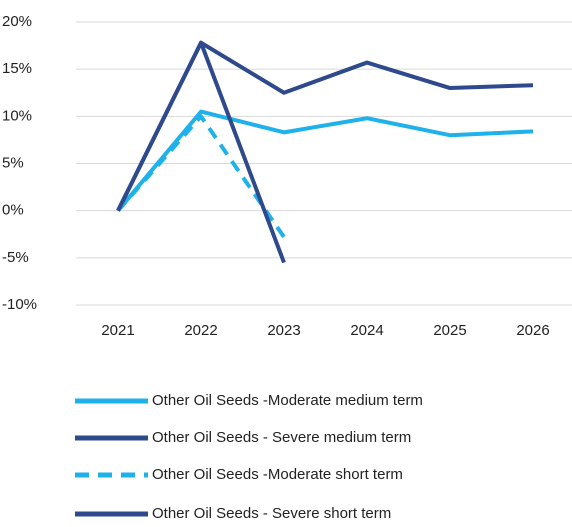 Image resolution: width=572 pixels, height=527 pixels. I want to click on x-tick-label: 2025, so click(449, 330).